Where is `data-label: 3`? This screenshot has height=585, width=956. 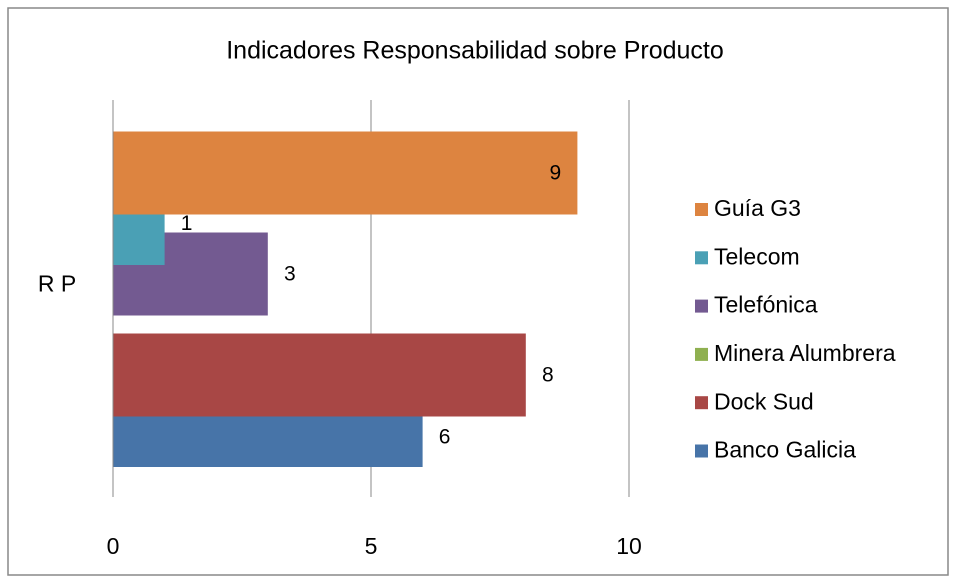 data-label: 3 is located at coordinates (290, 274).